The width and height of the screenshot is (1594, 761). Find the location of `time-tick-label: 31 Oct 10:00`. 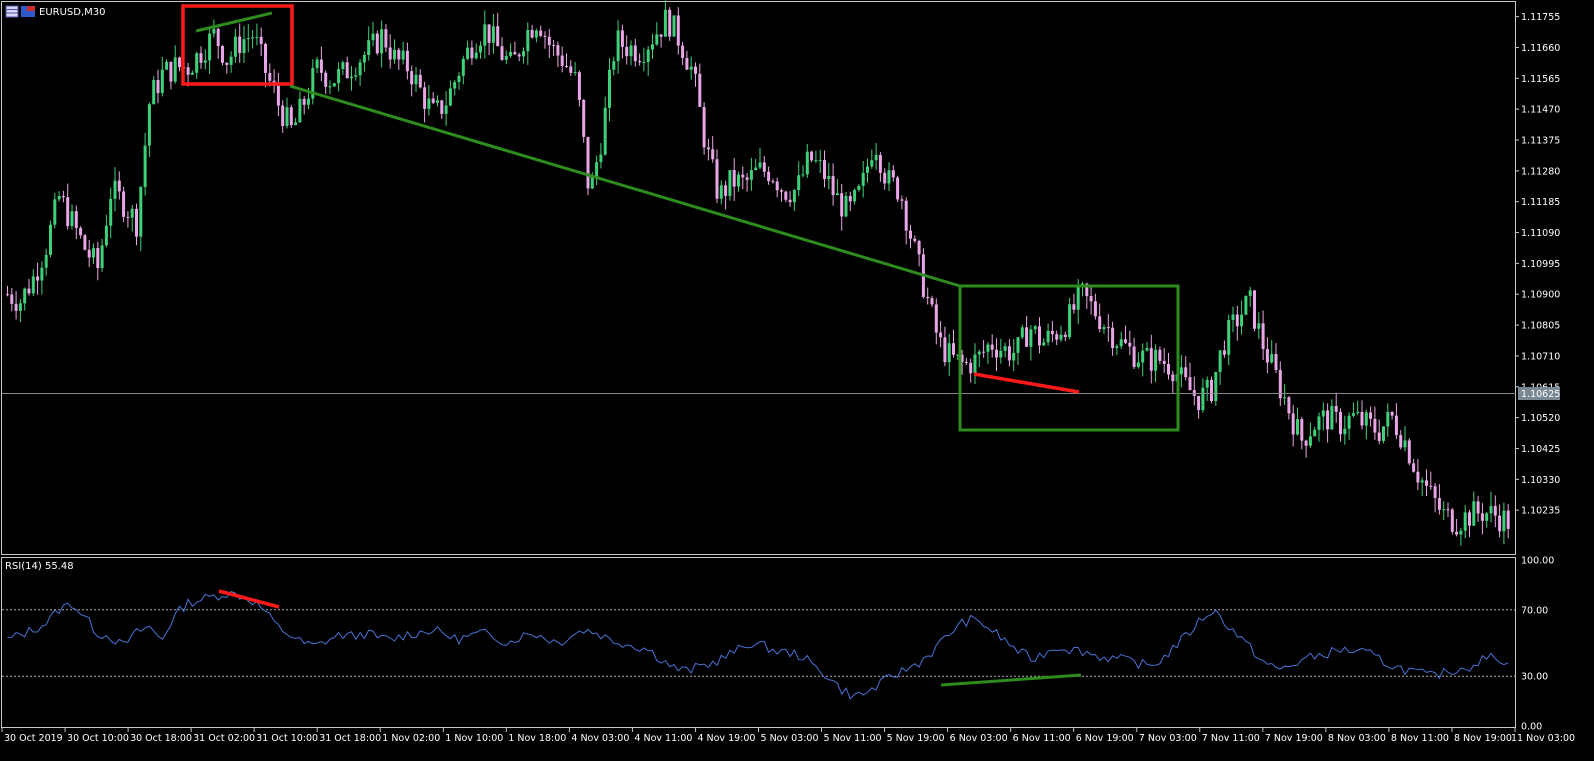

time-tick-label: 31 Oct 10:00 is located at coordinates (287, 738).